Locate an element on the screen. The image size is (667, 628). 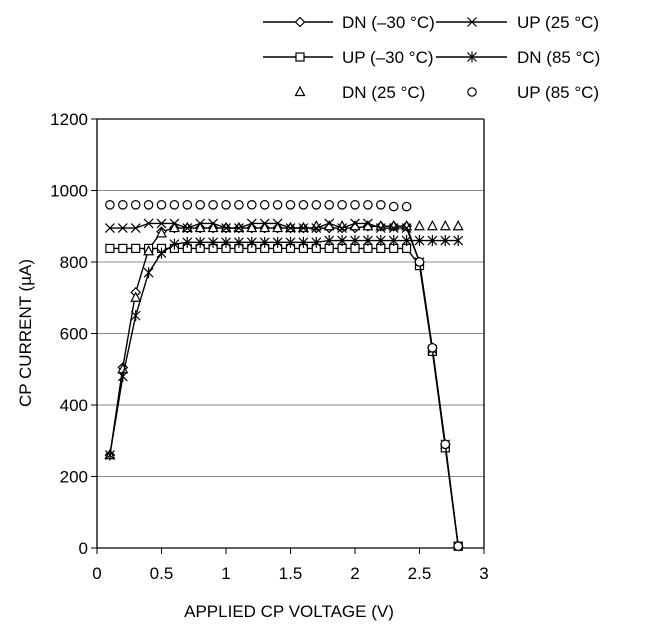
y-tick-label: 400 is located at coordinates (74, 405).